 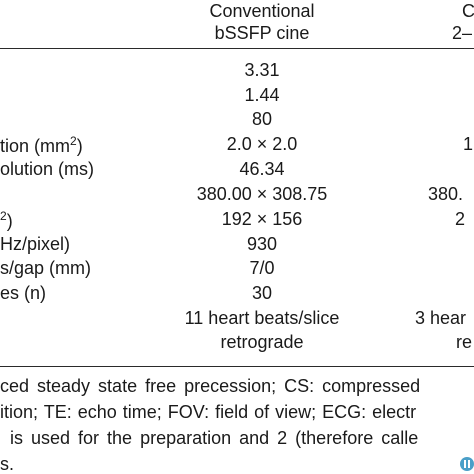 What do you see at coordinates (468, 11) in the screenshot?
I see `column-header-cs: C` at bounding box center [468, 11].